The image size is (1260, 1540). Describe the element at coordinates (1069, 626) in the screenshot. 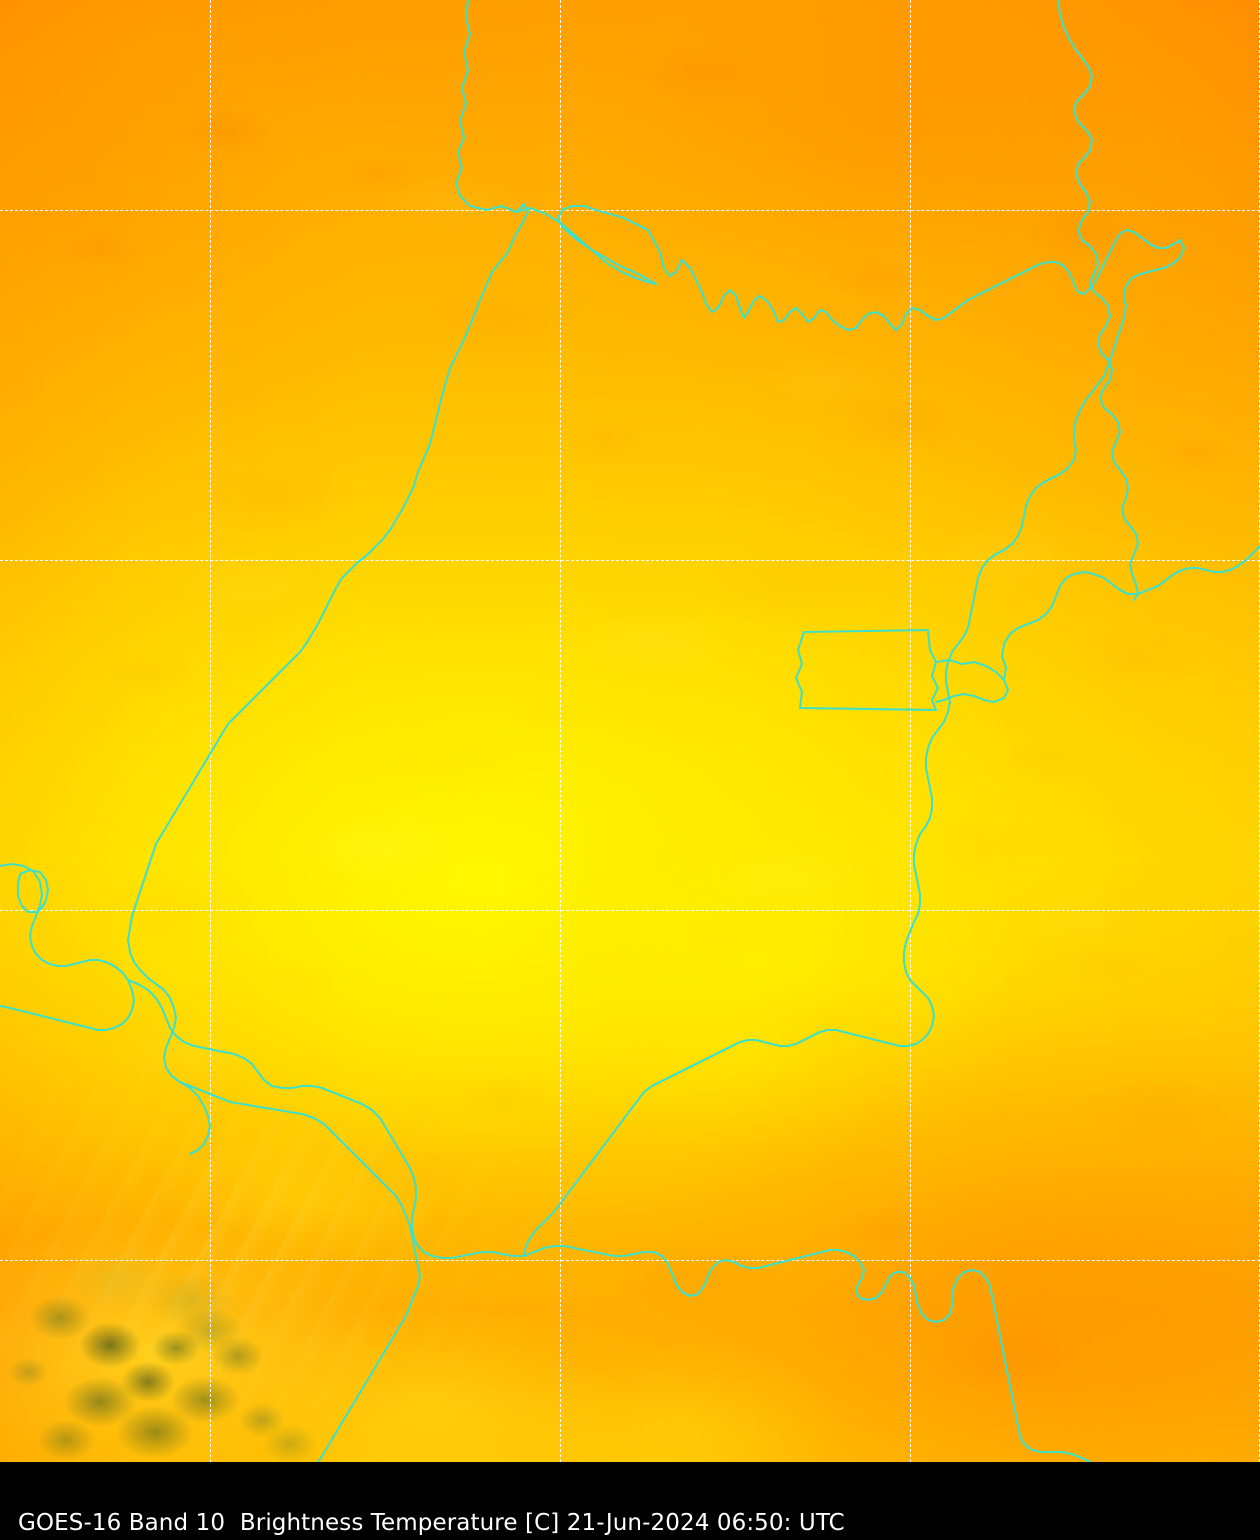

I see `state-boundary-boxed-north-link` at that location.